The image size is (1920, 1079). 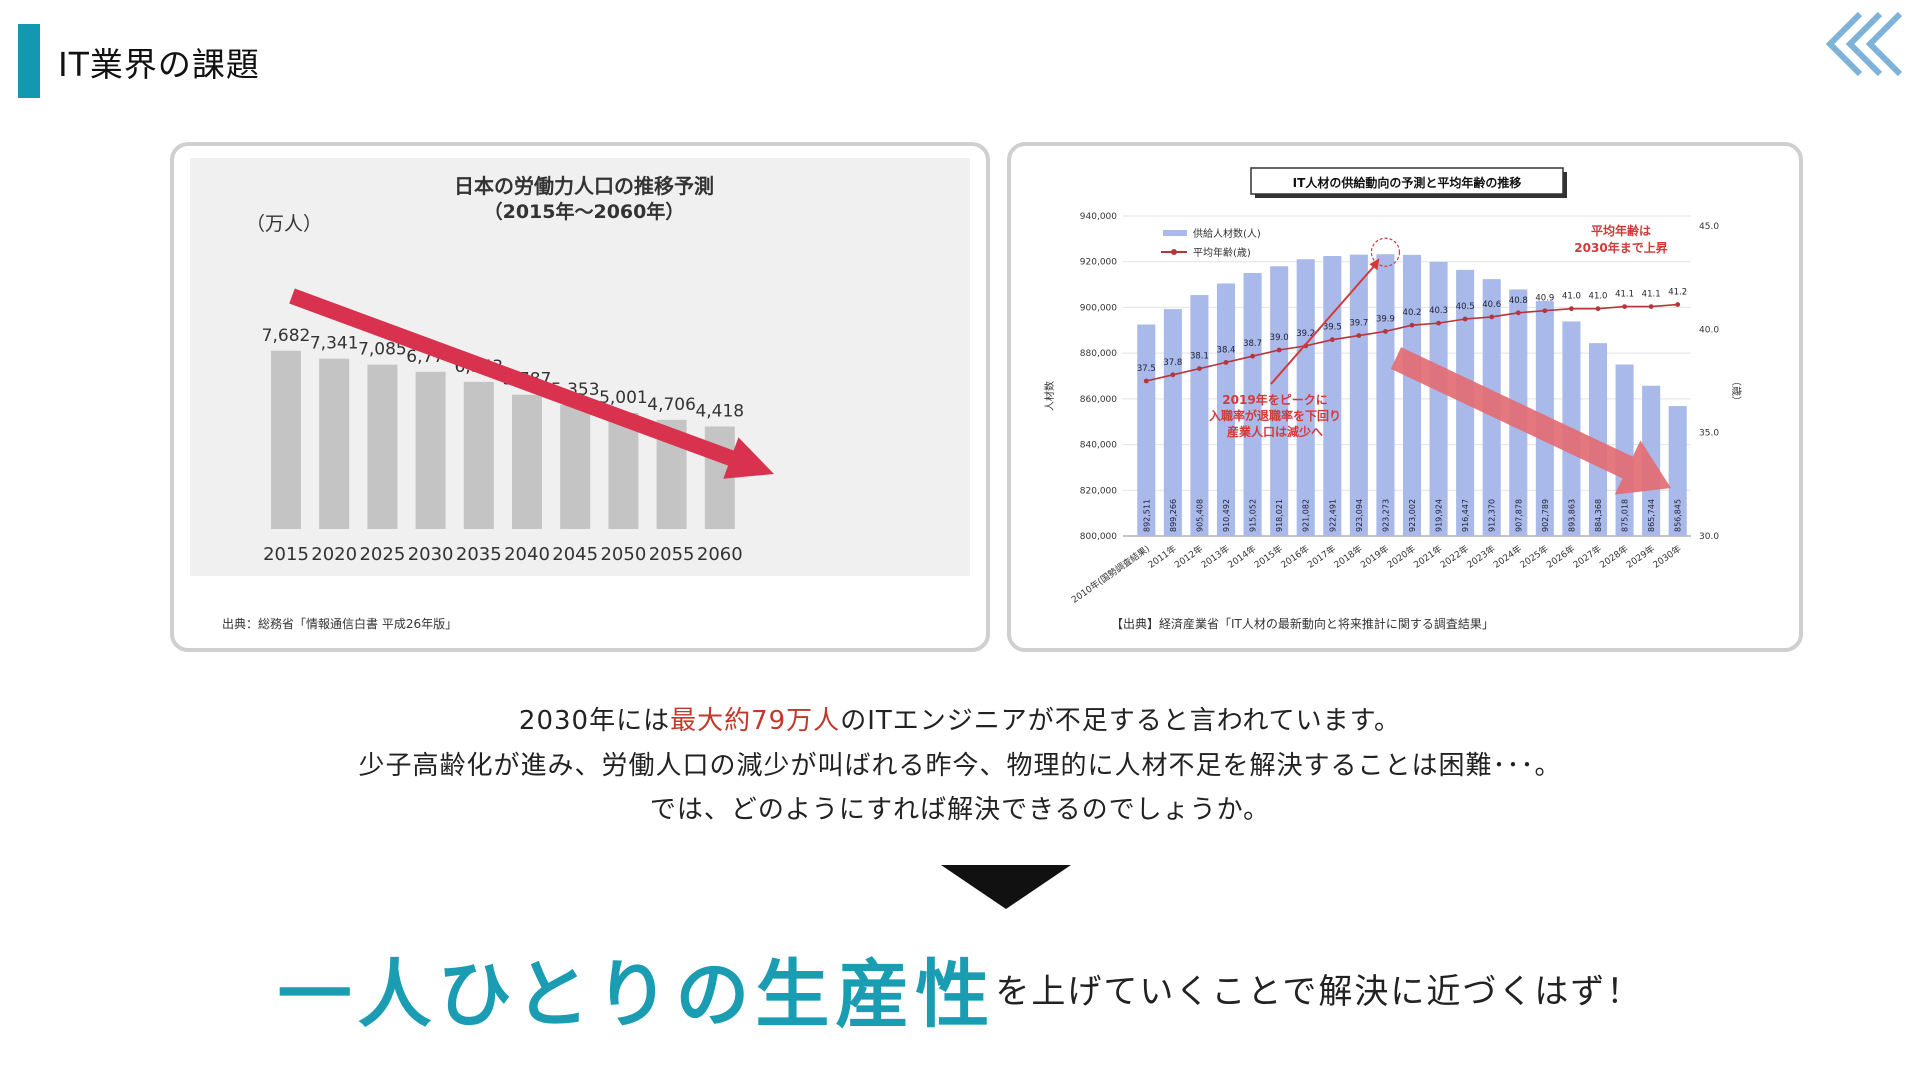 What do you see at coordinates (1098, 308) in the screenshot?
I see `y-tick-label: 900,000` at bounding box center [1098, 308].